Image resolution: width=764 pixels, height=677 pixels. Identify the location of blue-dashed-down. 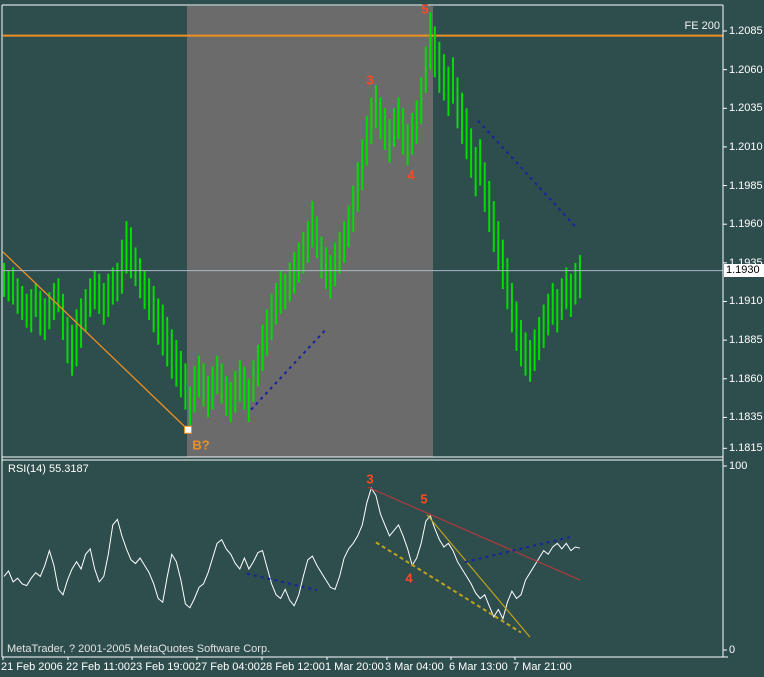
(527, 173).